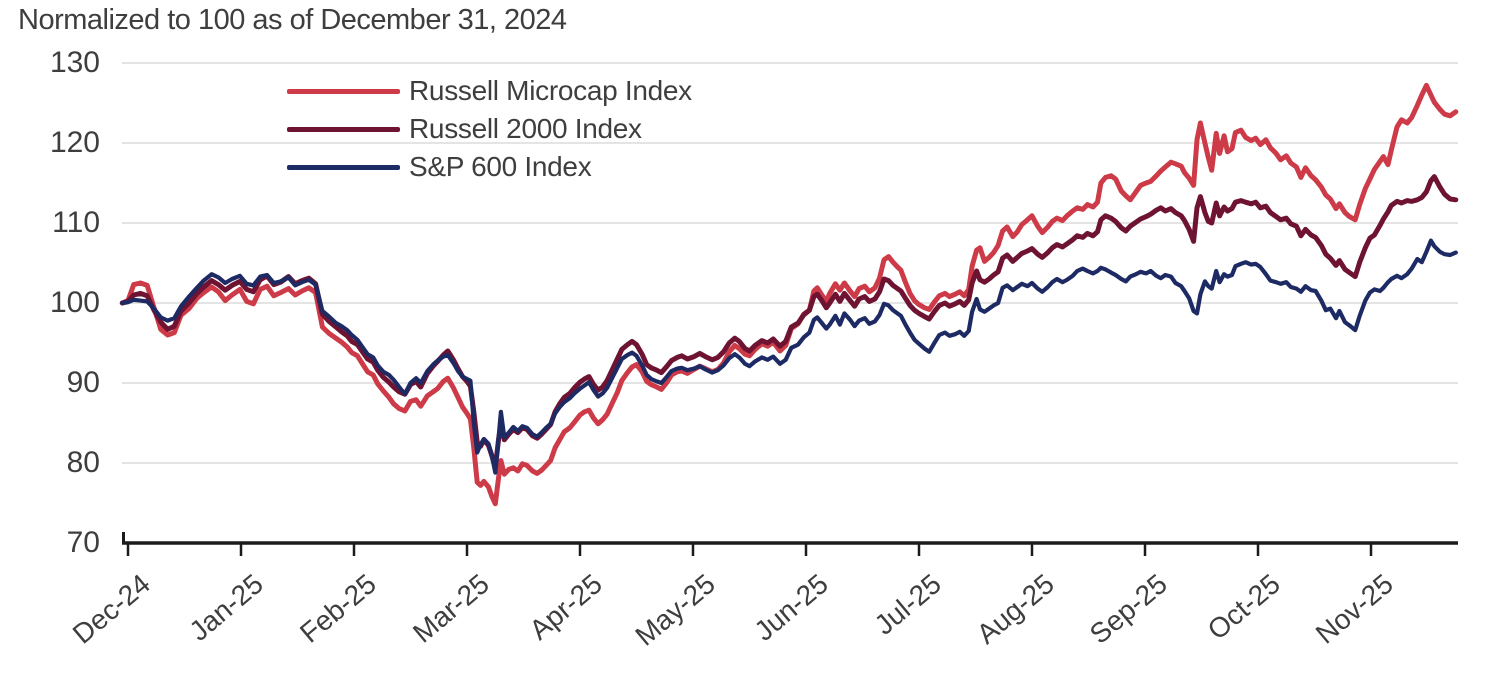 The height and width of the screenshot is (687, 1500). What do you see at coordinates (74, 302) in the screenshot?
I see `y-tick-label-100: 100` at bounding box center [74, 302].